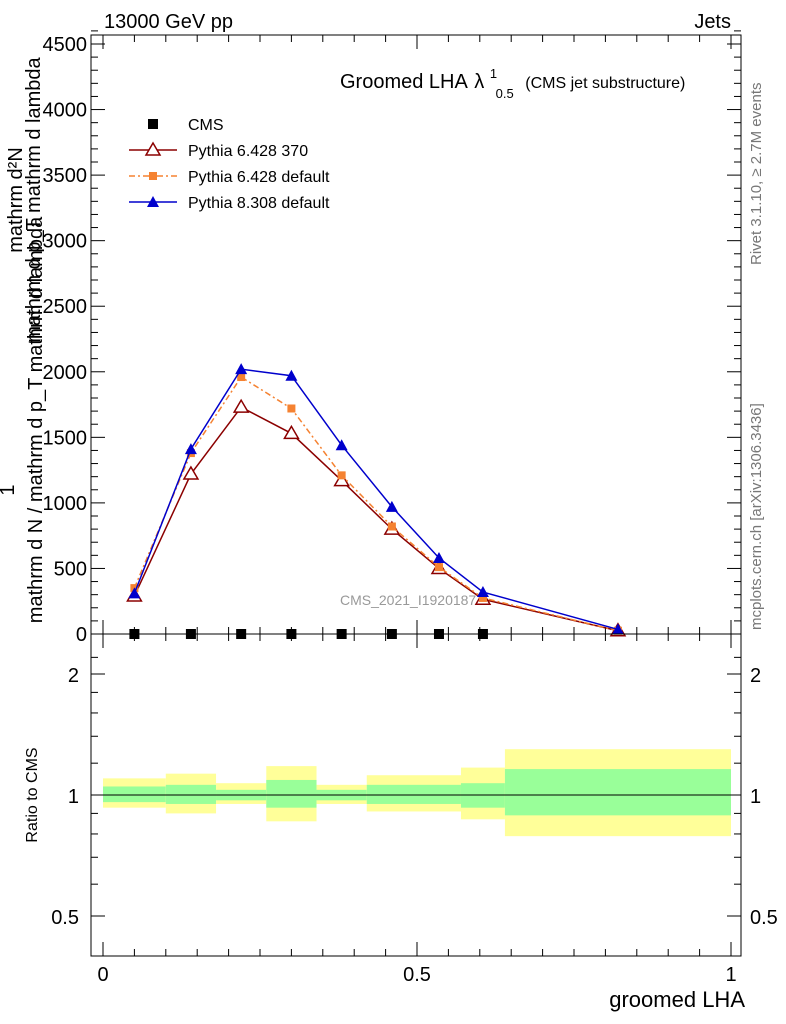 The height and width of the screenshot is (1024, 786). What do you see at coordinates (65, 918) in the screenshot?
I see `ratio-y-tick-label: 0.5` at bounding box center [65, 918].